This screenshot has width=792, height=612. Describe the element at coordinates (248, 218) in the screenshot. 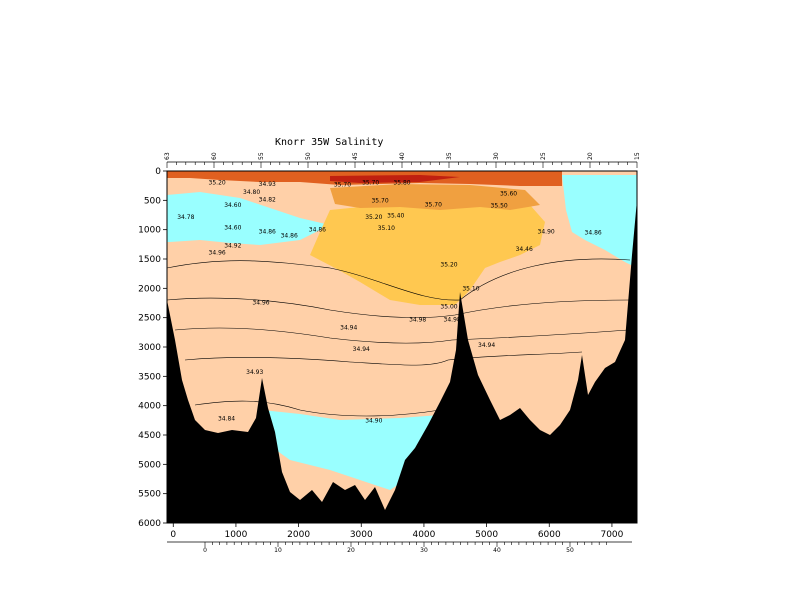

I see `upper-fresh-water-region` at that location.